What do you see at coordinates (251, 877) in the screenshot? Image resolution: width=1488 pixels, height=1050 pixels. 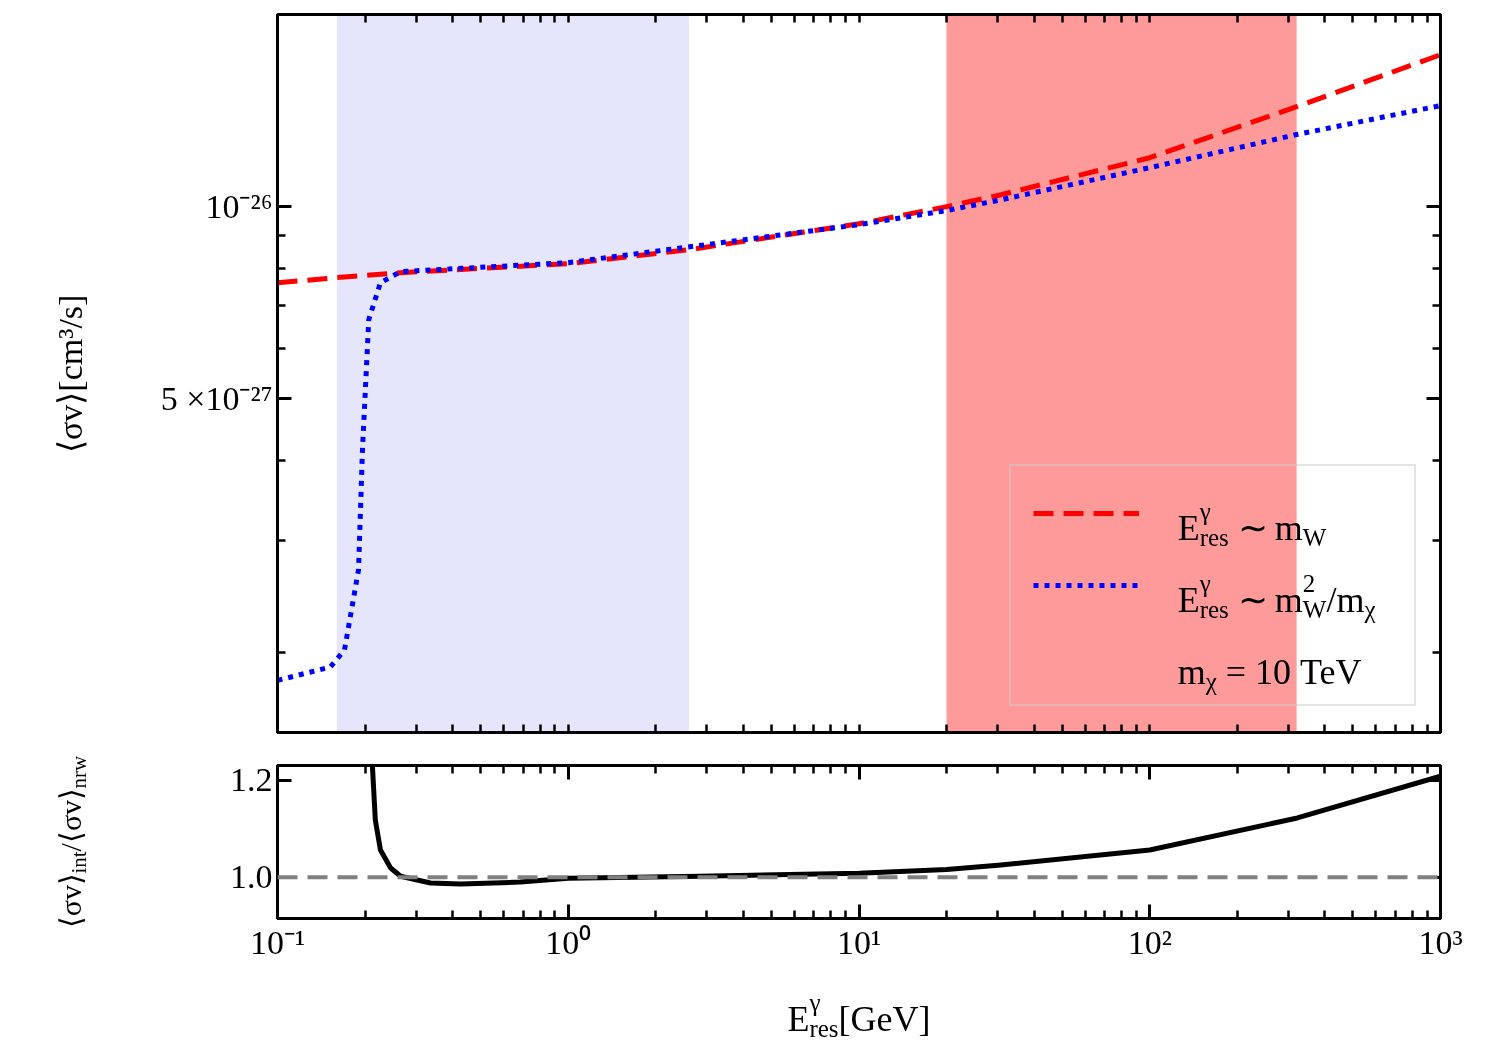 I see `y-tick-label: 1.0` at bounding box center [251, 877].